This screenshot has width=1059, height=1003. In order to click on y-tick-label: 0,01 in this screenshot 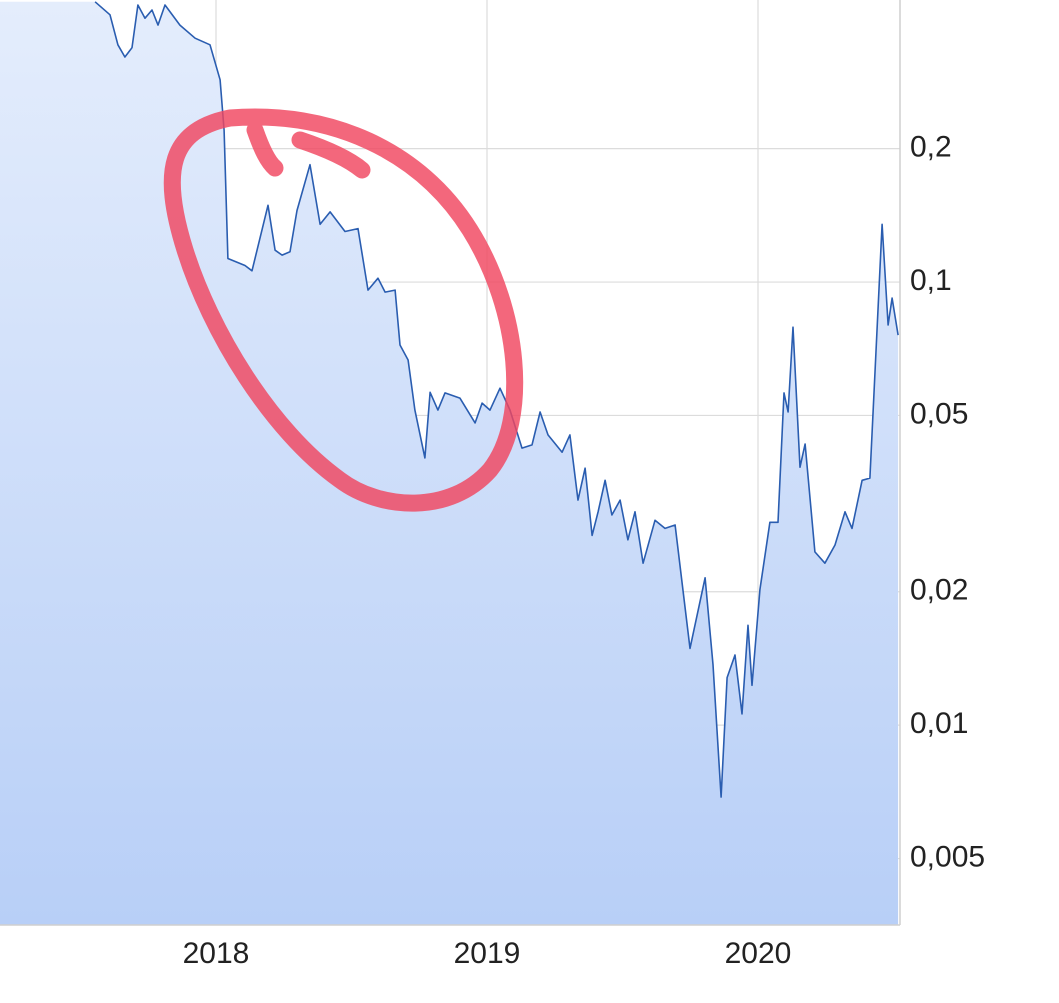, I will do `click(939, 723)`.